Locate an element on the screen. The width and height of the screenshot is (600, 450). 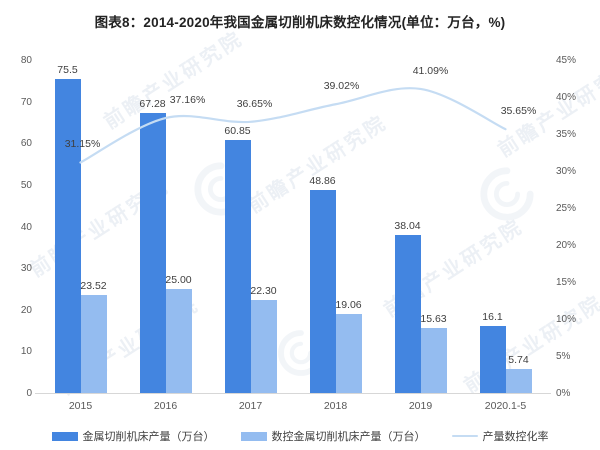
legend-item: 产量数控化率 is located at coordinates (500, 436).